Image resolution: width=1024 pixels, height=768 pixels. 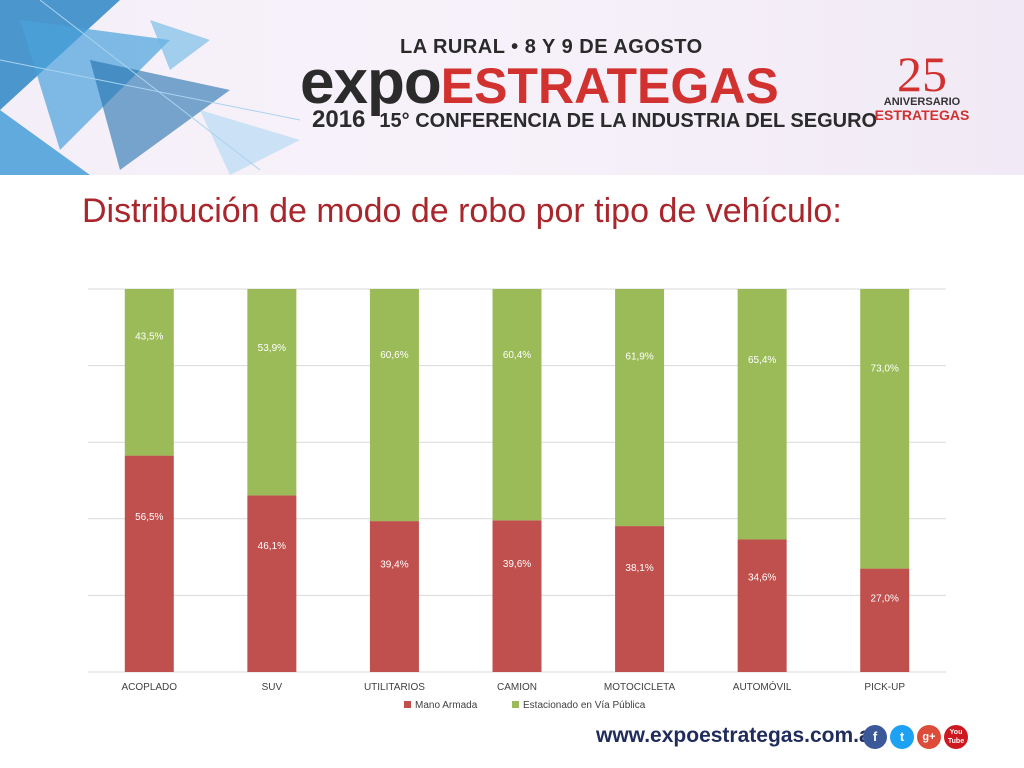 What do you see at coordinates (956, 737) in the screenshot?
I see `youtube-icon: You Tube` at bounding box center [956, 737].